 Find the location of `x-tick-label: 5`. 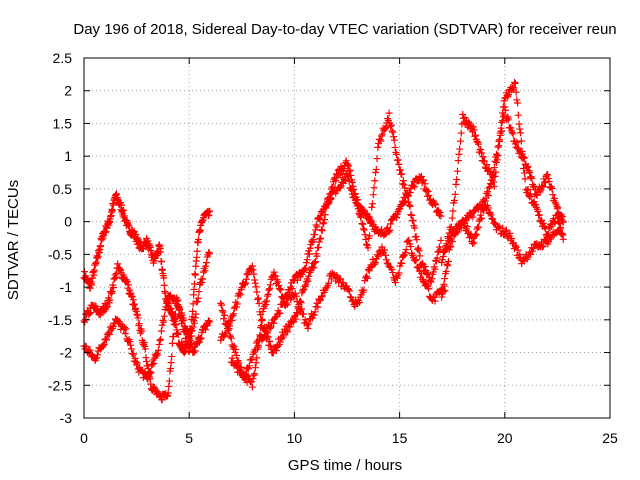

x-tick-label: 5 is located at coordinates (189, 438).